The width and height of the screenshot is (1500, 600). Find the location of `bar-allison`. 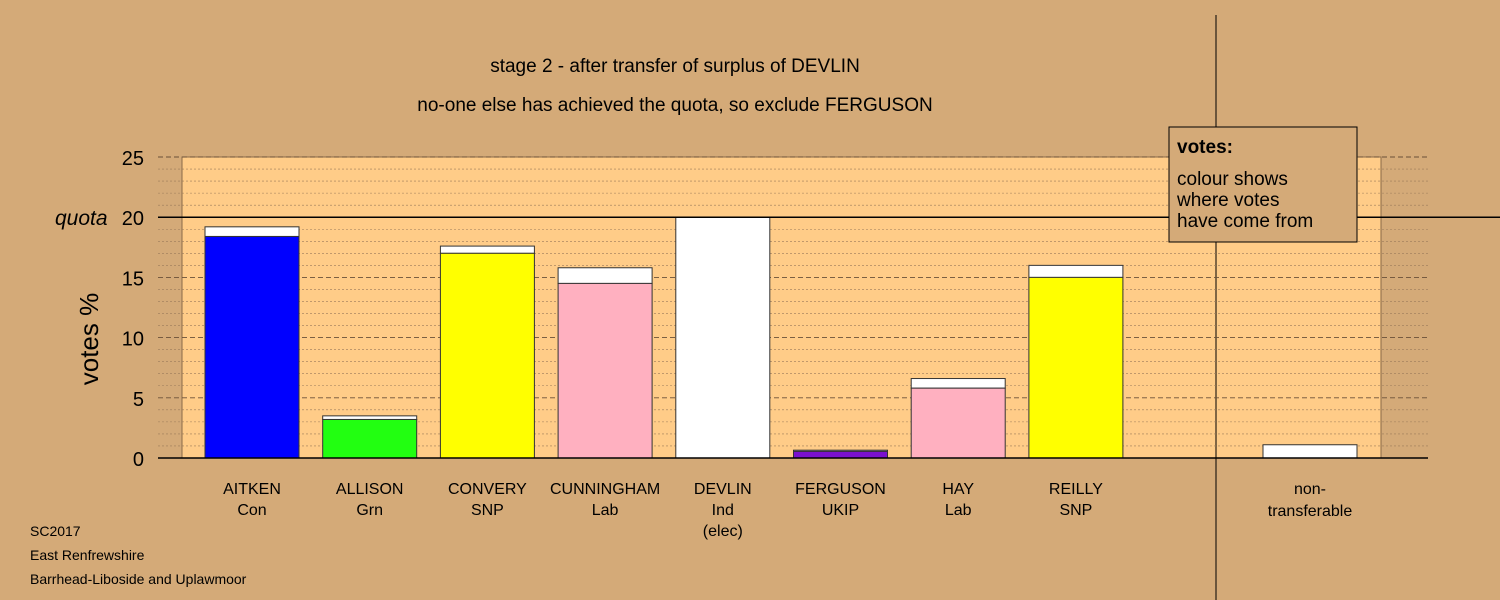

bar-allison is located at coordinates (370, 438).